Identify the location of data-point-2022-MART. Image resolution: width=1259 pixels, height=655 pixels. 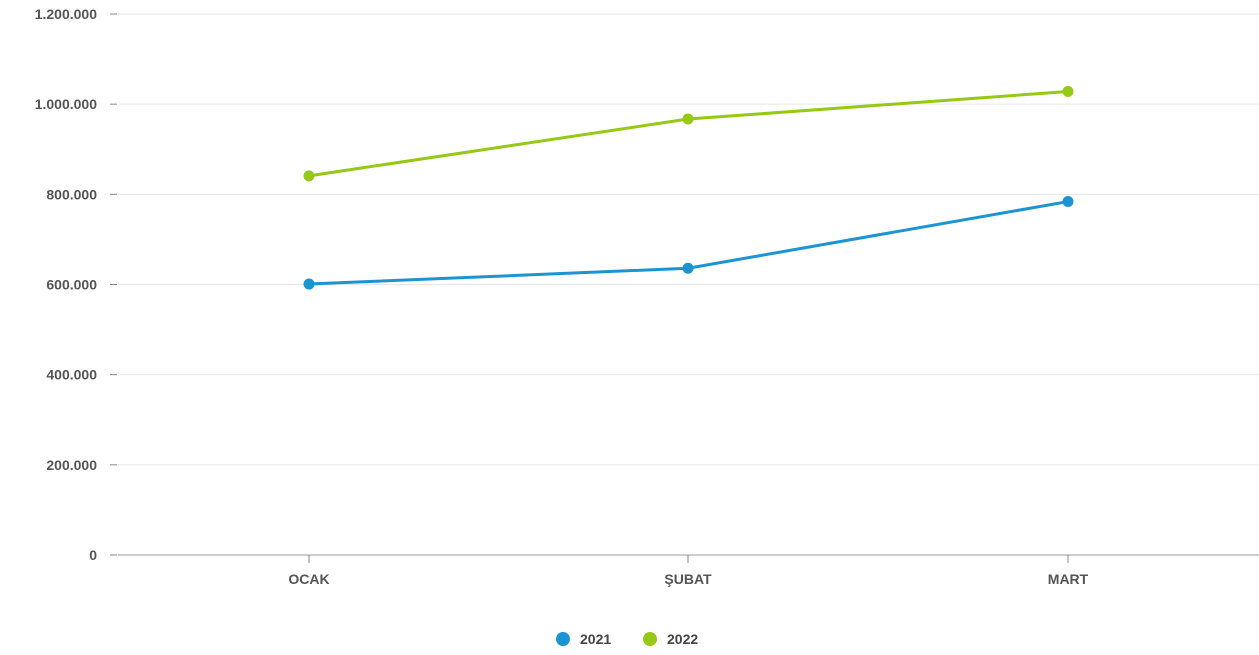
(1068, 92).